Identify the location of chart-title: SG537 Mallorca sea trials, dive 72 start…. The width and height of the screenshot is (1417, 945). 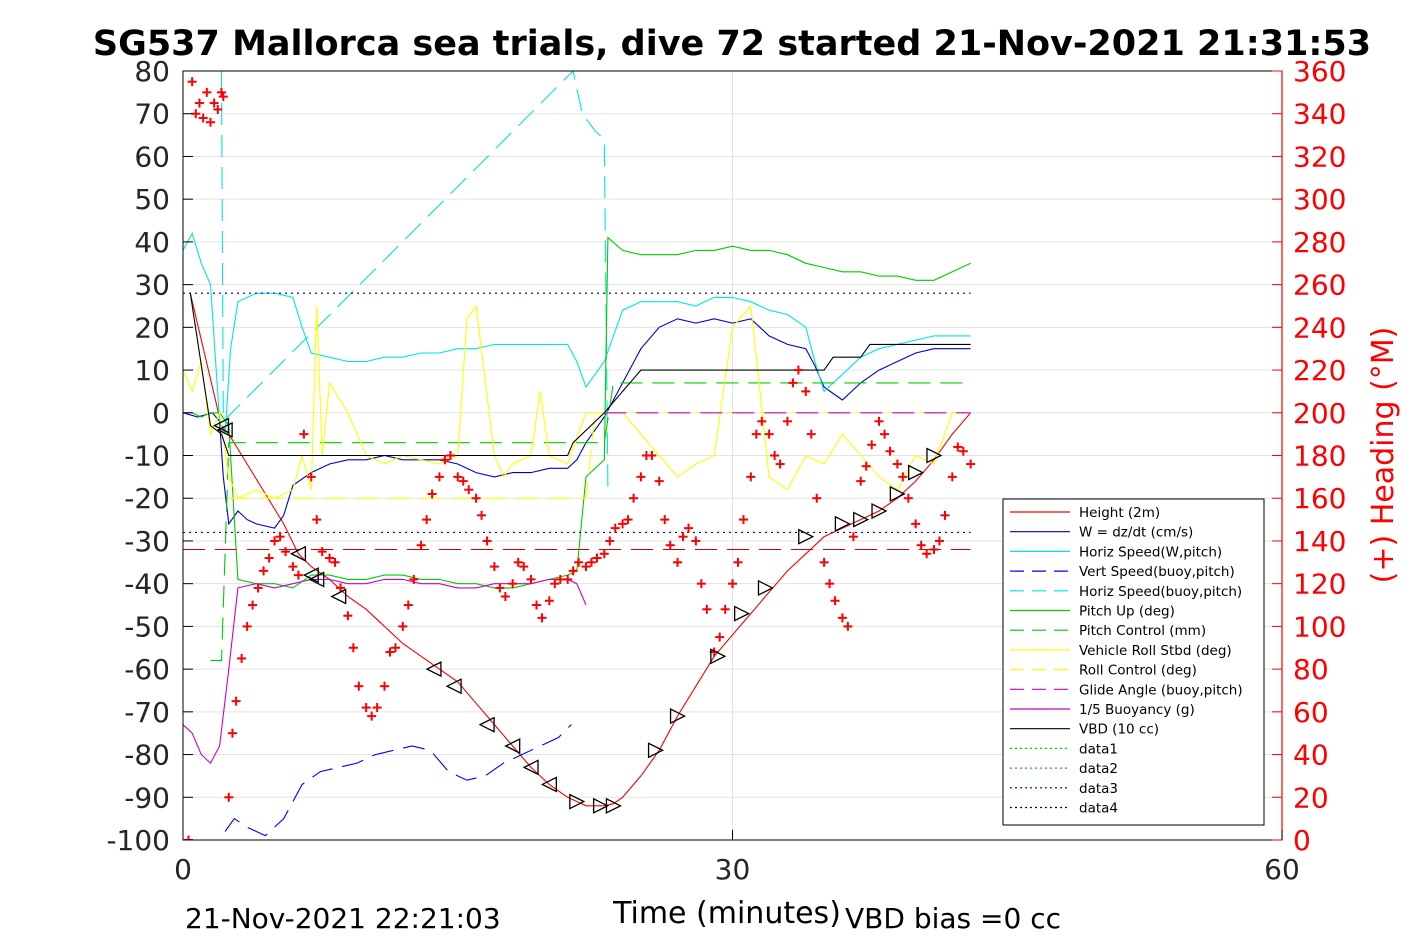
(732, 44).